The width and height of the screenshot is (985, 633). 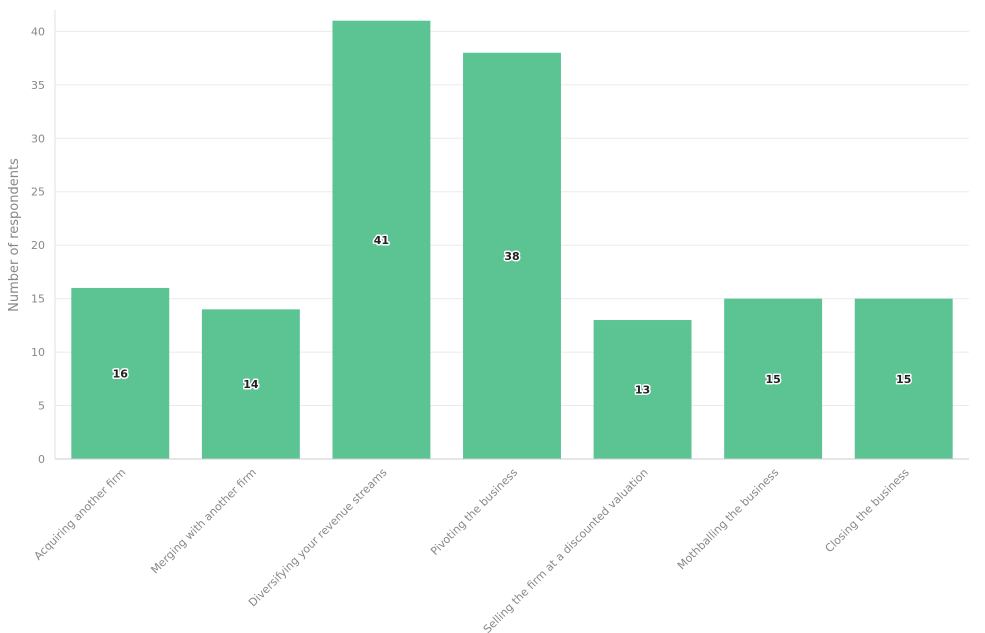 What do you see at coordinates (38, 352) in the screenshot?
I see `y-tick-label: 10` at bounding box center [38, 352].